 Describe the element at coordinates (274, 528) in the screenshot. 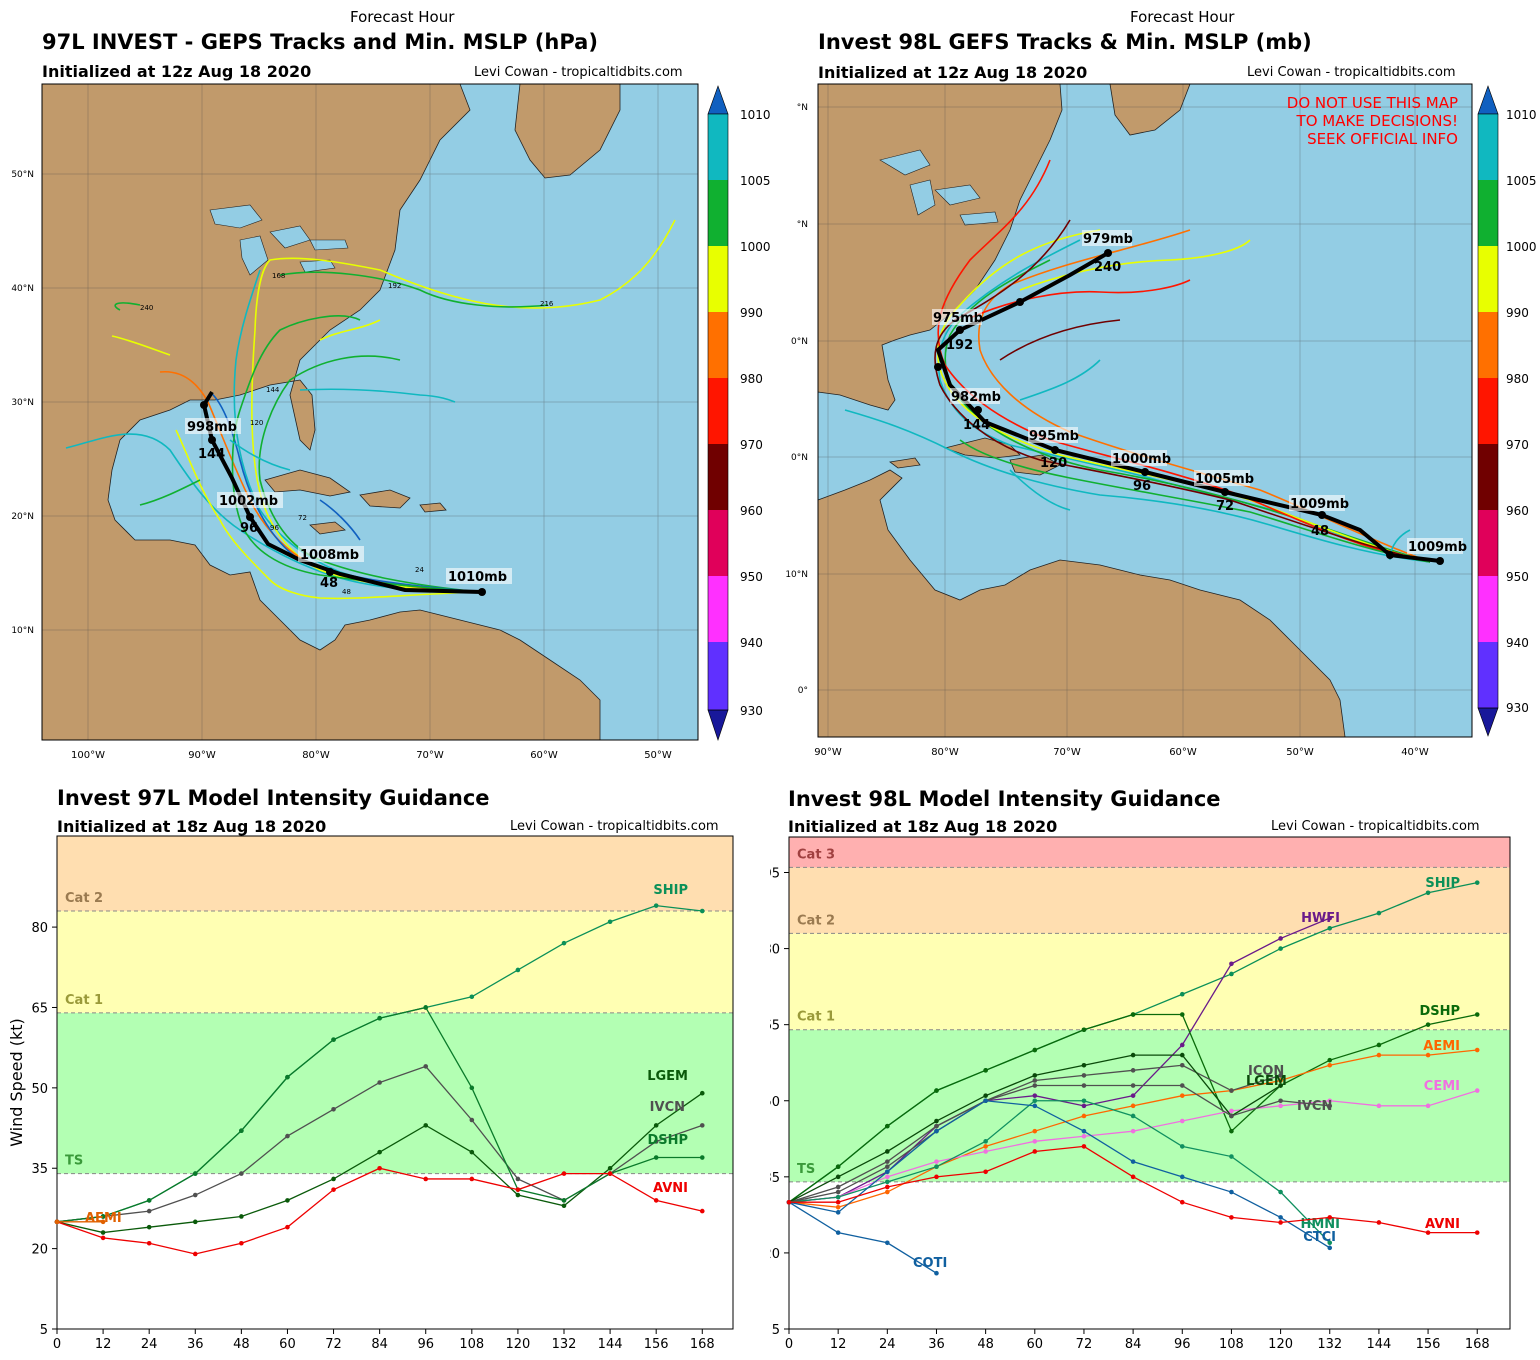

I see `svg-text: 96` at that location.